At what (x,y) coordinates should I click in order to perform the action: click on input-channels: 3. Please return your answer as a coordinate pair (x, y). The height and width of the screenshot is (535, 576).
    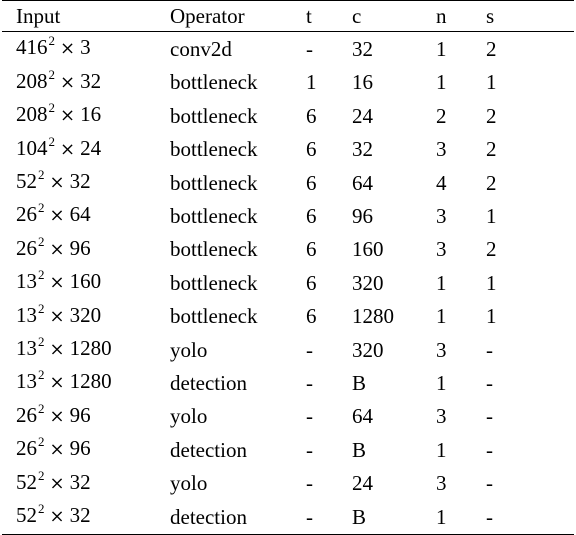
    Looking at the image, I should click on (85, 47).